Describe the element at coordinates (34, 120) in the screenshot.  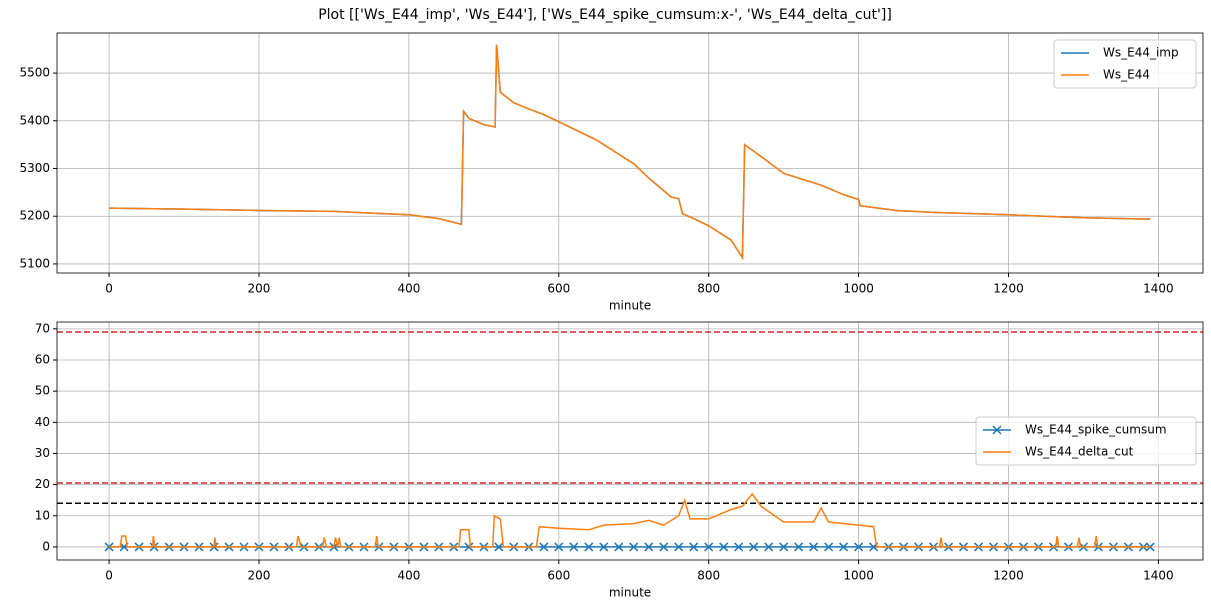
I see `y-tick-label: 5400` at that location.